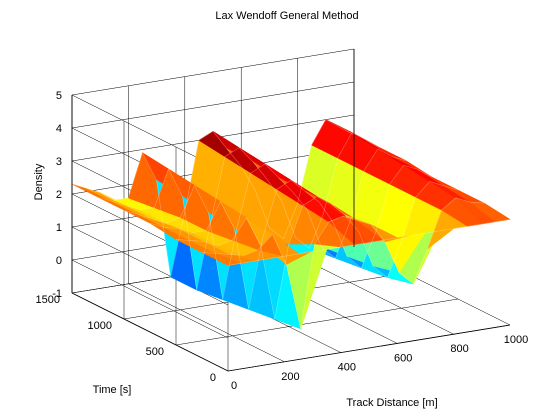 This screenshot has width=560, height=420. I want to click on z-tick-label: 2, so click(59, 195).